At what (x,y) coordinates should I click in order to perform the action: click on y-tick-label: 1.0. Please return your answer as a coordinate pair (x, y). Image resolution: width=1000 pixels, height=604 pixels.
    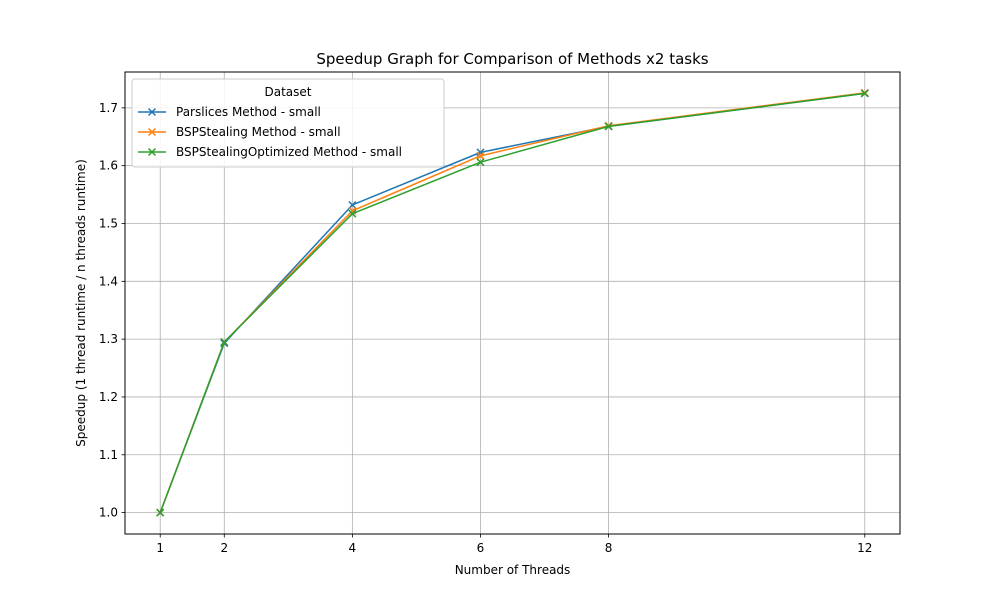
    Looking at the image, I should click on (108, 513).